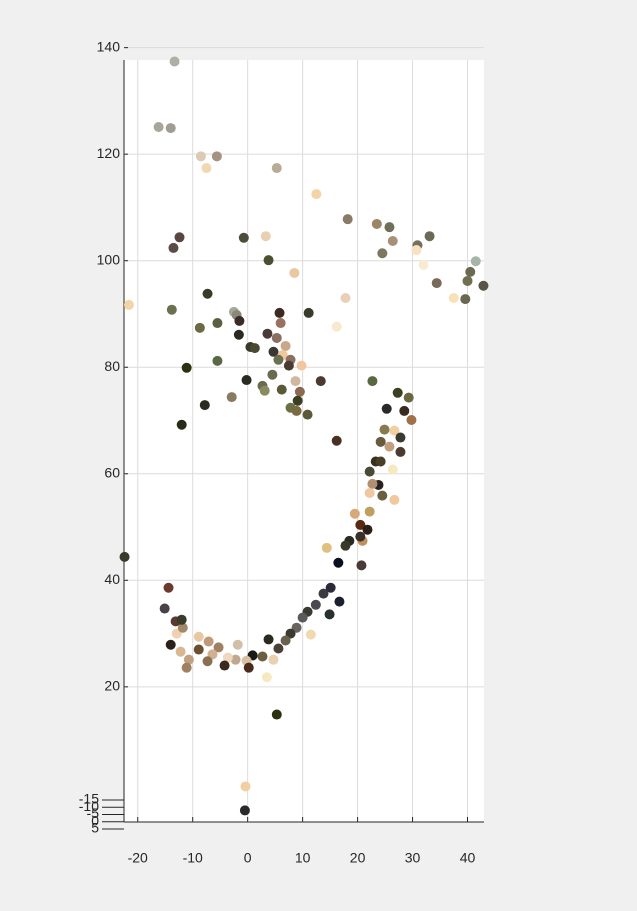 Image resolution: width=637 pixels, height=911 pixels. What do you see at coordinates (109, 153) in the screenshot?
I see `y-tick-label: 120` at bounding box center [109, 153].